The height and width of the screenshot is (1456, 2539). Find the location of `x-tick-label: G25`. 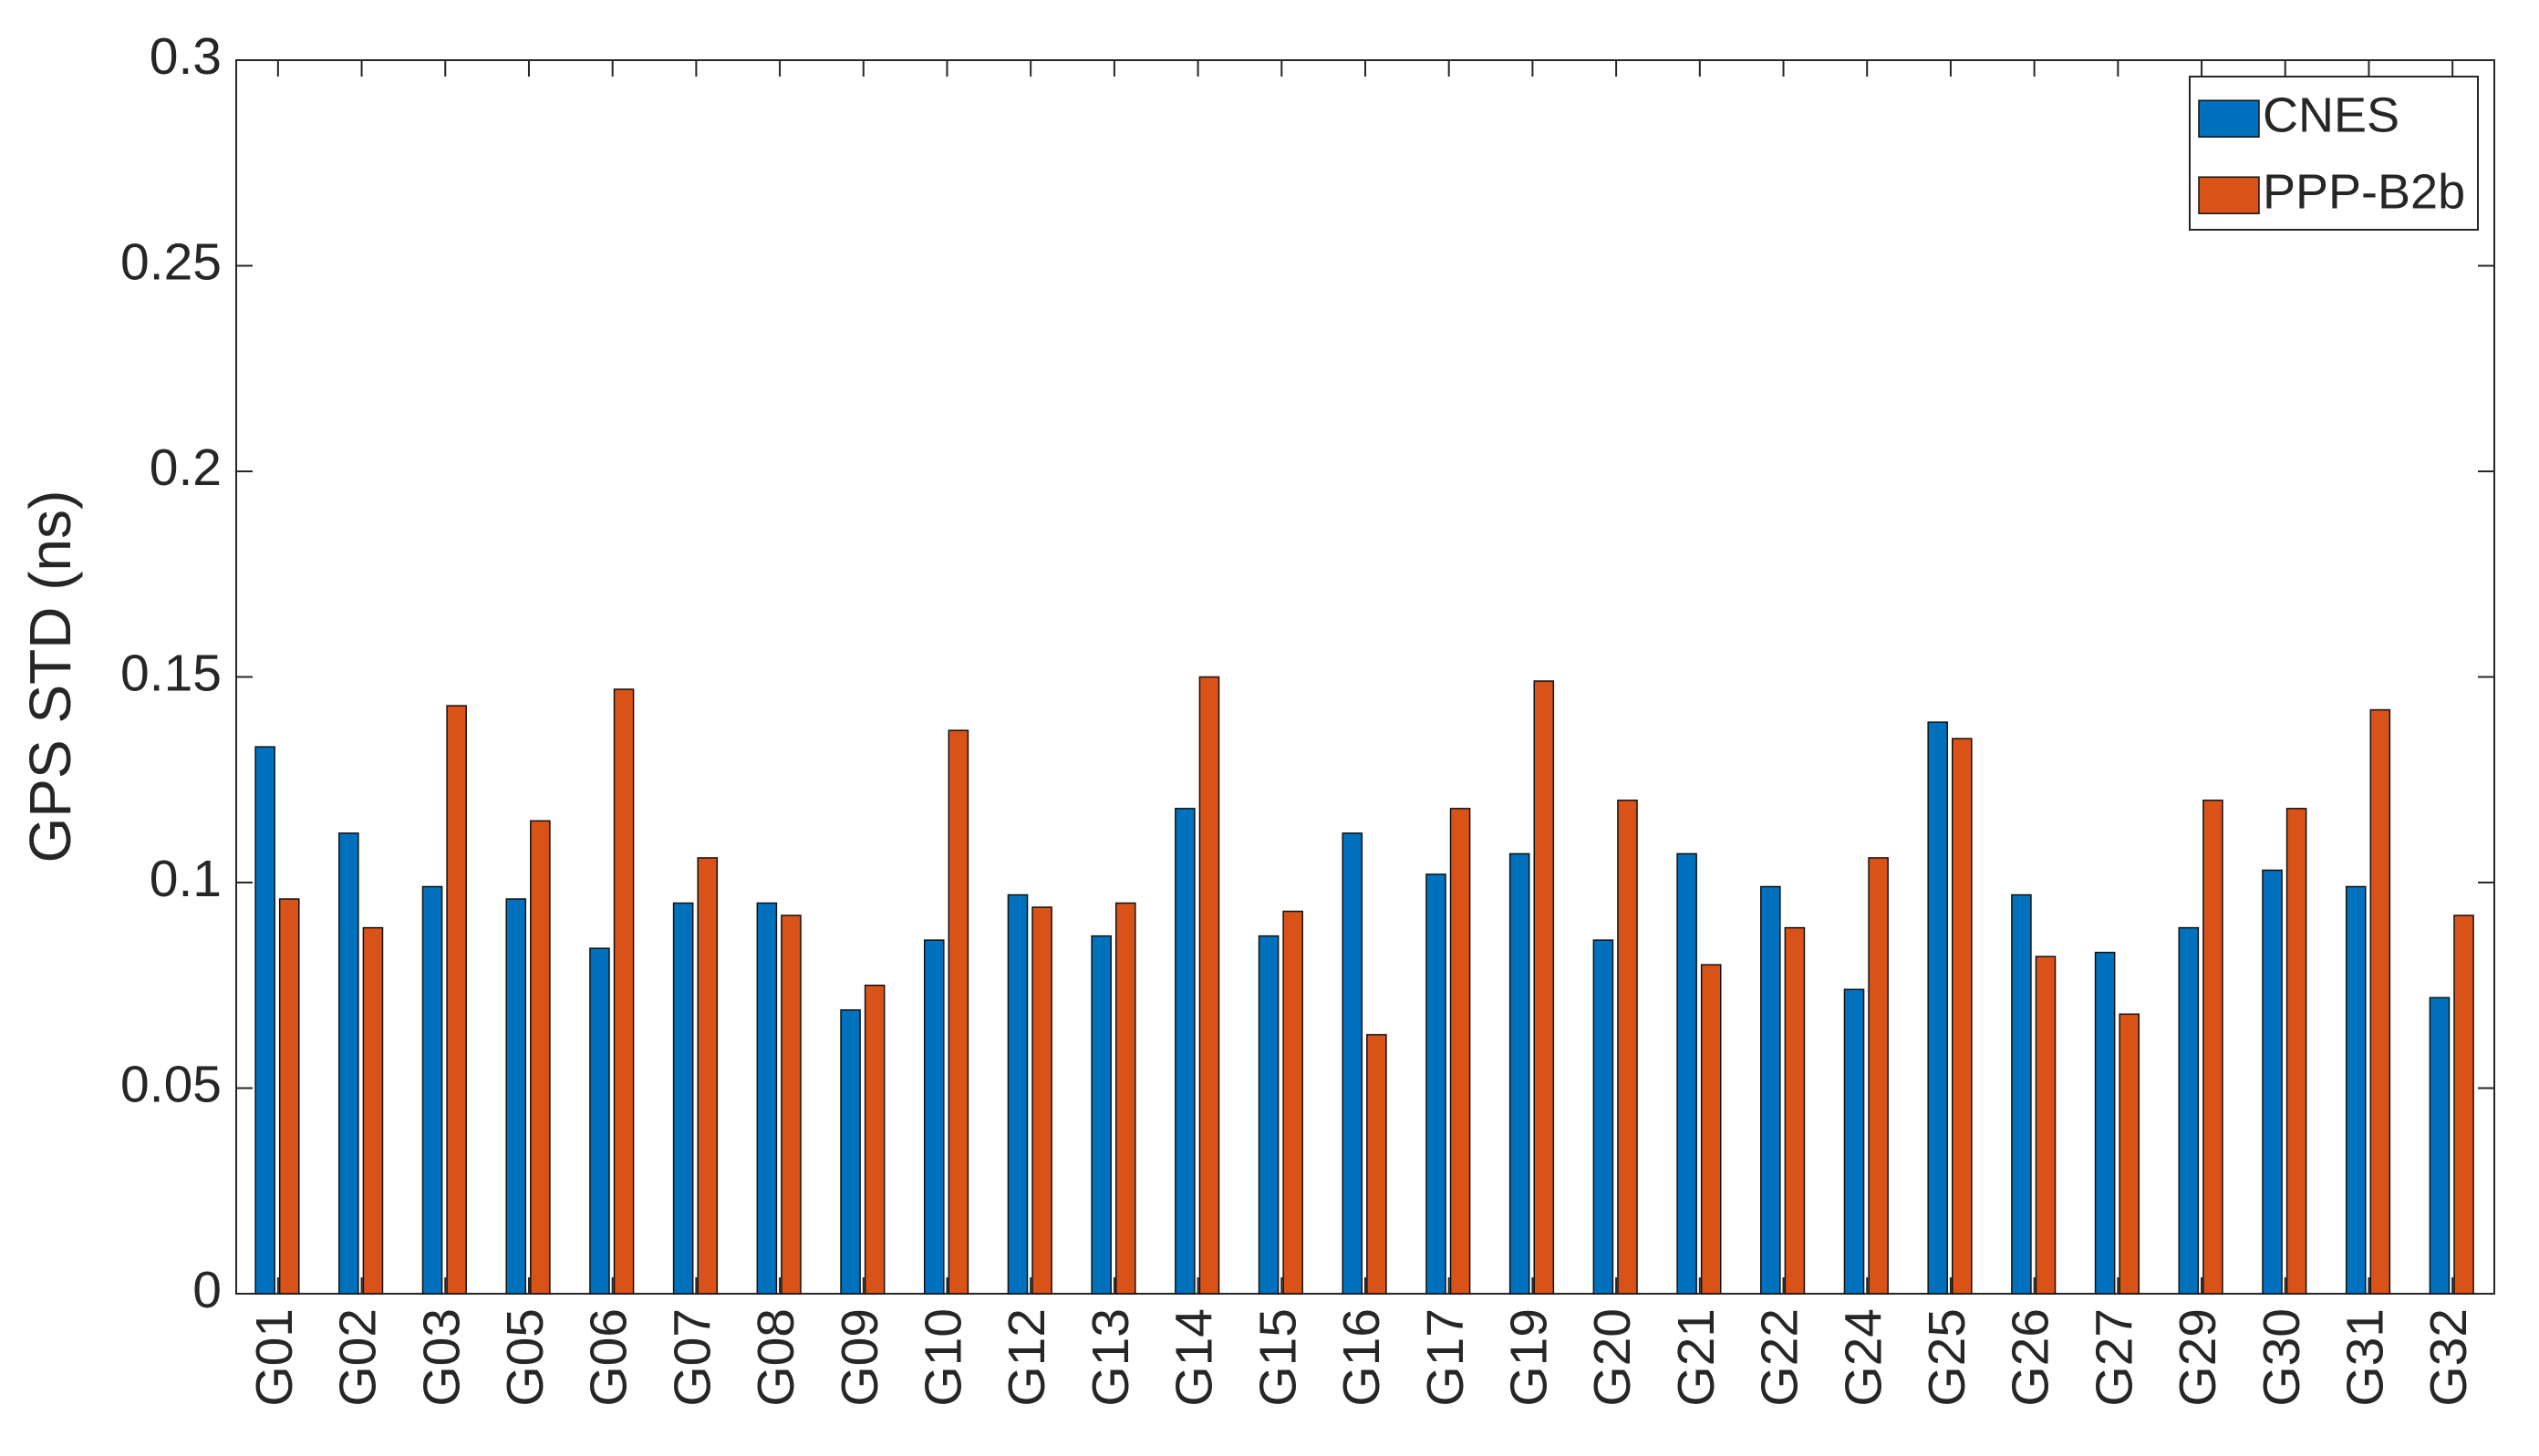

x-tick-label: G25 is located at coordinates (1947, 1357).